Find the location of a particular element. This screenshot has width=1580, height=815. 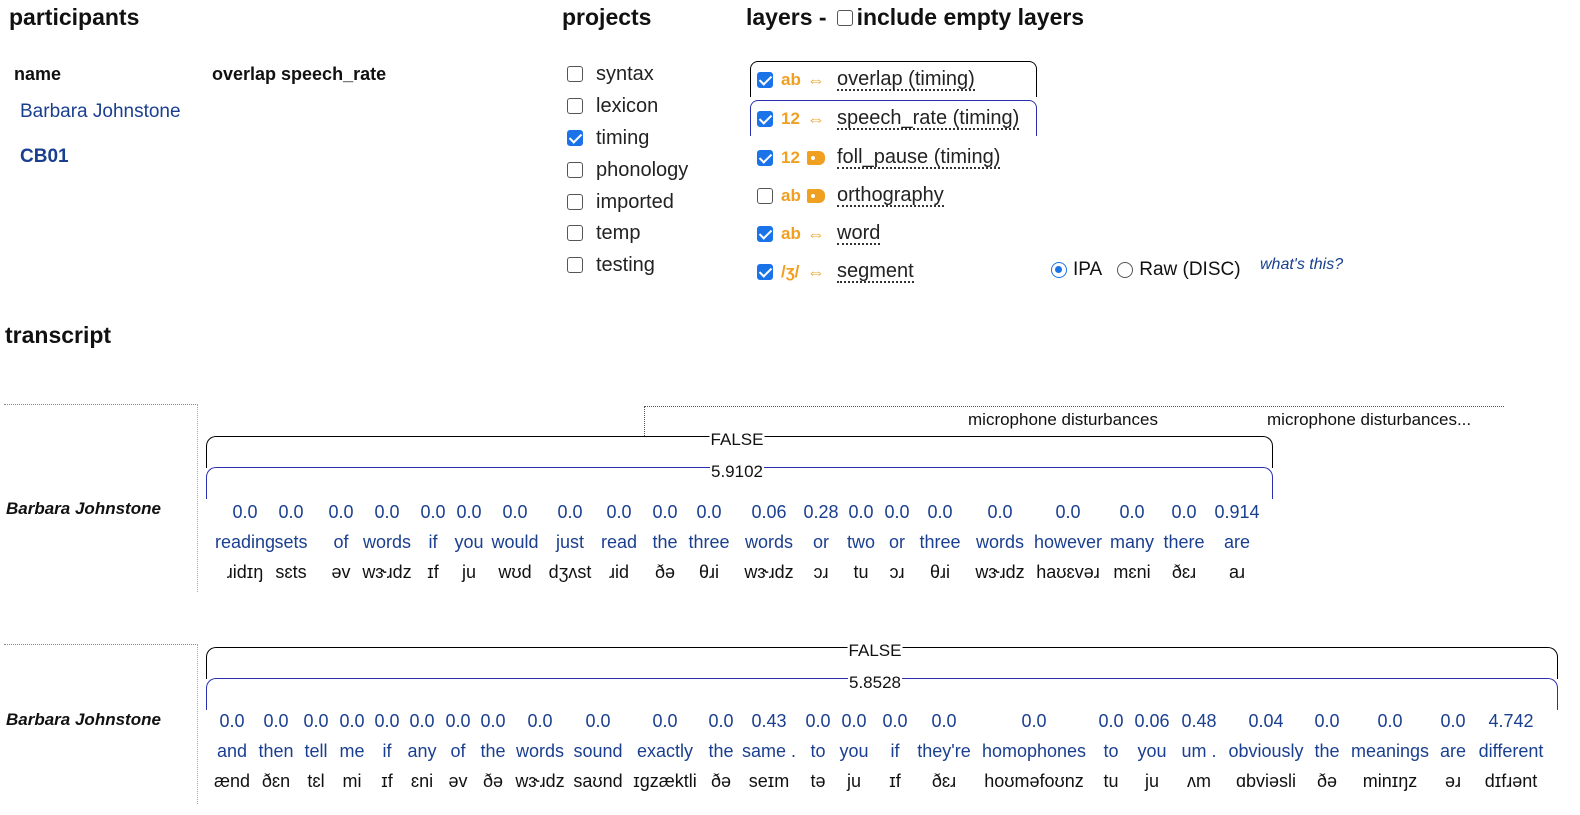

project-item-imported: imported is located at coordinates (620, 202).